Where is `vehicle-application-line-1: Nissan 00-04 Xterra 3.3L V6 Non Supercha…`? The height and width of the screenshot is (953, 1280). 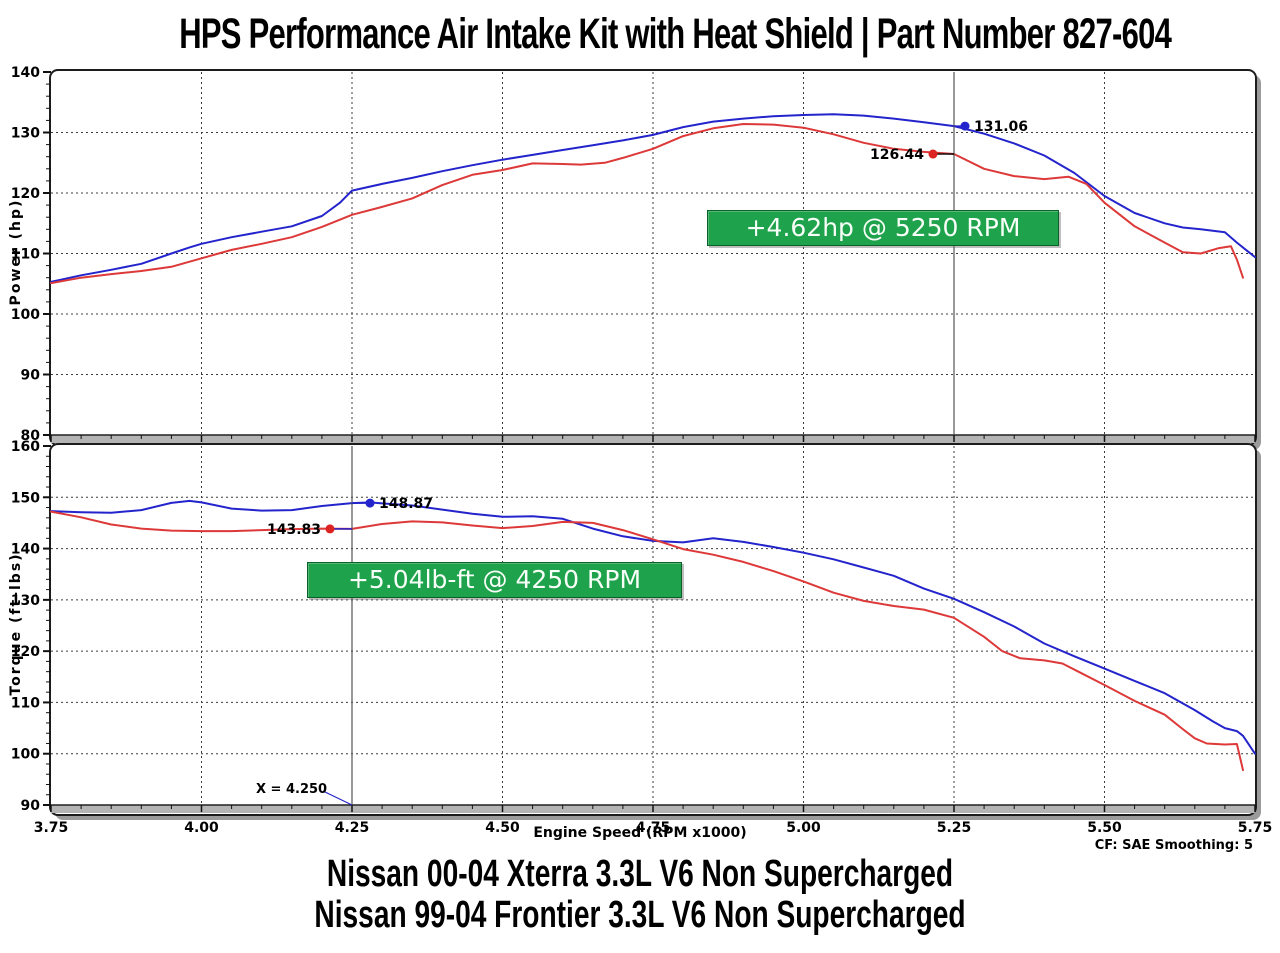 vehicle-application-line-1: Nissan 00-04 Xterra 3.3L V6 Non Supercha… is located at coordinates (640, 874).